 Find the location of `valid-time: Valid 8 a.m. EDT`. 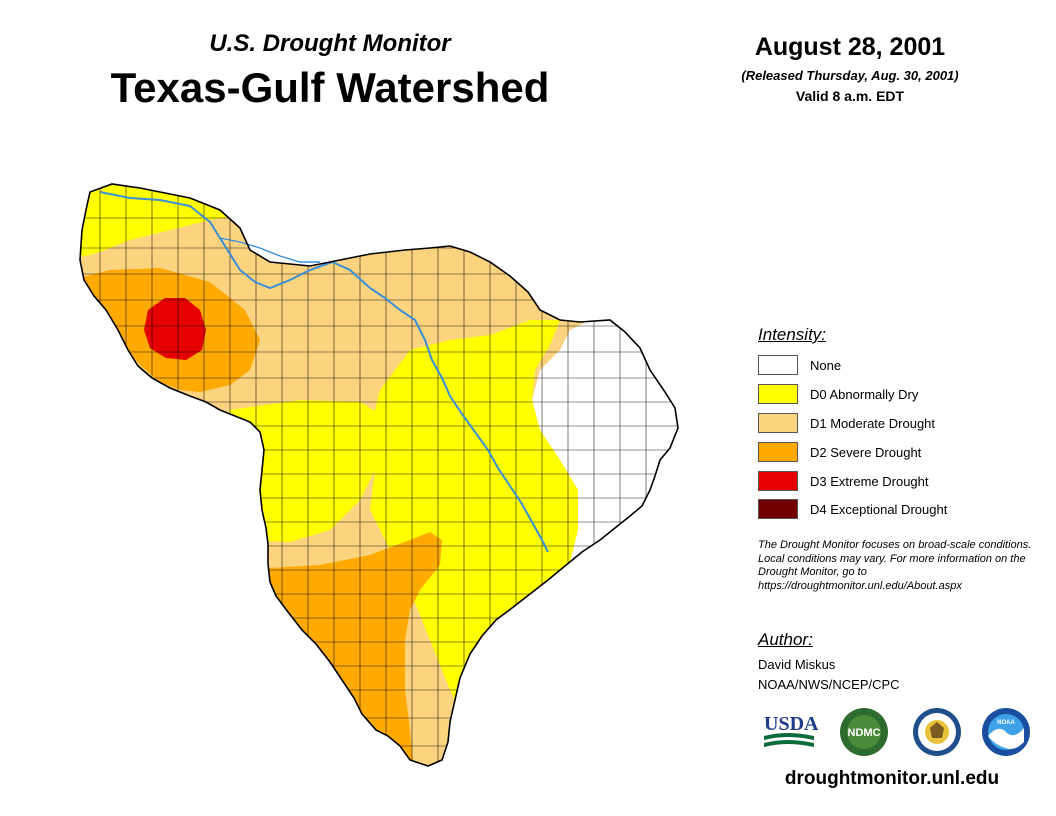

valid-time: Valid 8 a.m. EDT is located at coordinates (850, 96).